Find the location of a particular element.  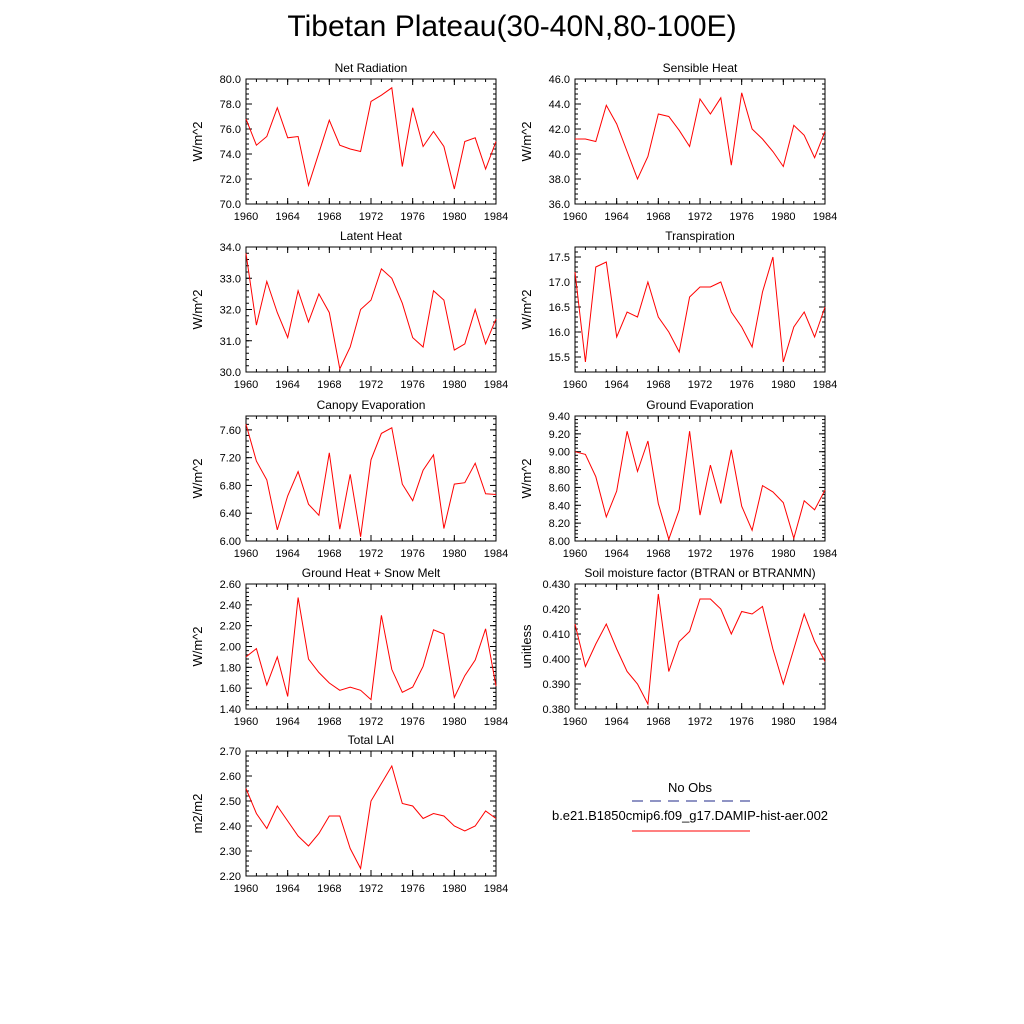

y-tick-label: 70.0 is located at coordinates (230, 205).